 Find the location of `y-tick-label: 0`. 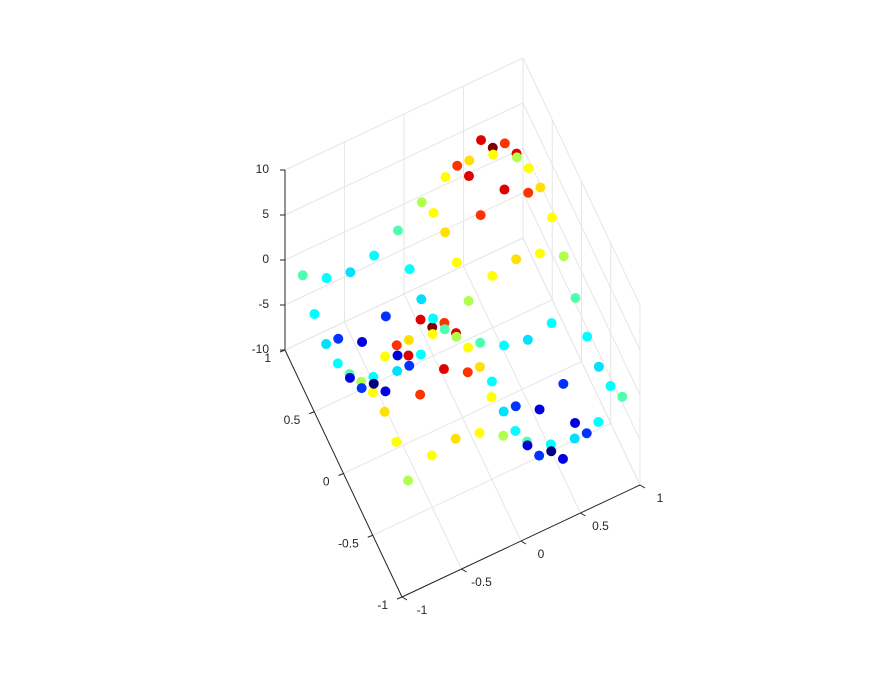

y-tick-label: 0 is located at coordinates (326, 482).